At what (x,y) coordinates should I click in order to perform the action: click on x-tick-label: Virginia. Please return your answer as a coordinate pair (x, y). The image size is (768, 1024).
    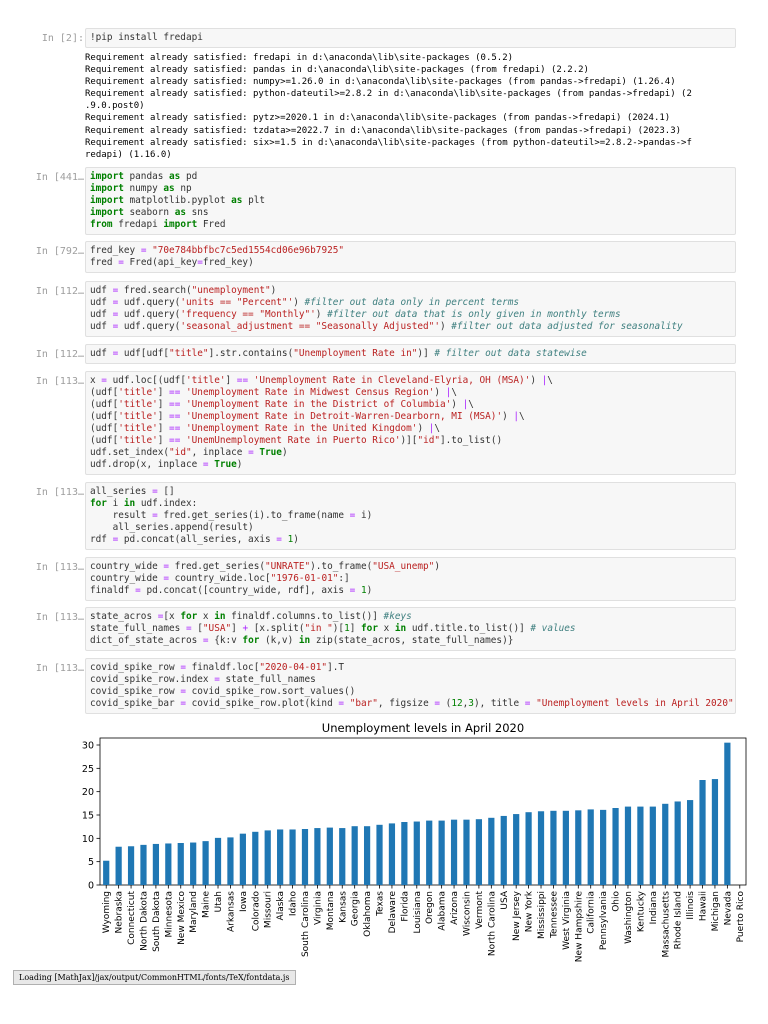
    Looking at the image, I should click on (318, 908).